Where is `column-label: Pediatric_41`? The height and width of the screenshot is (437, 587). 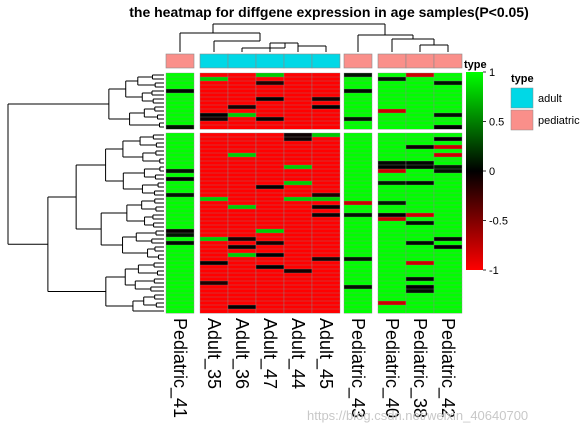 column-label: Pediatric_41 is located at coordinates (179, 368).